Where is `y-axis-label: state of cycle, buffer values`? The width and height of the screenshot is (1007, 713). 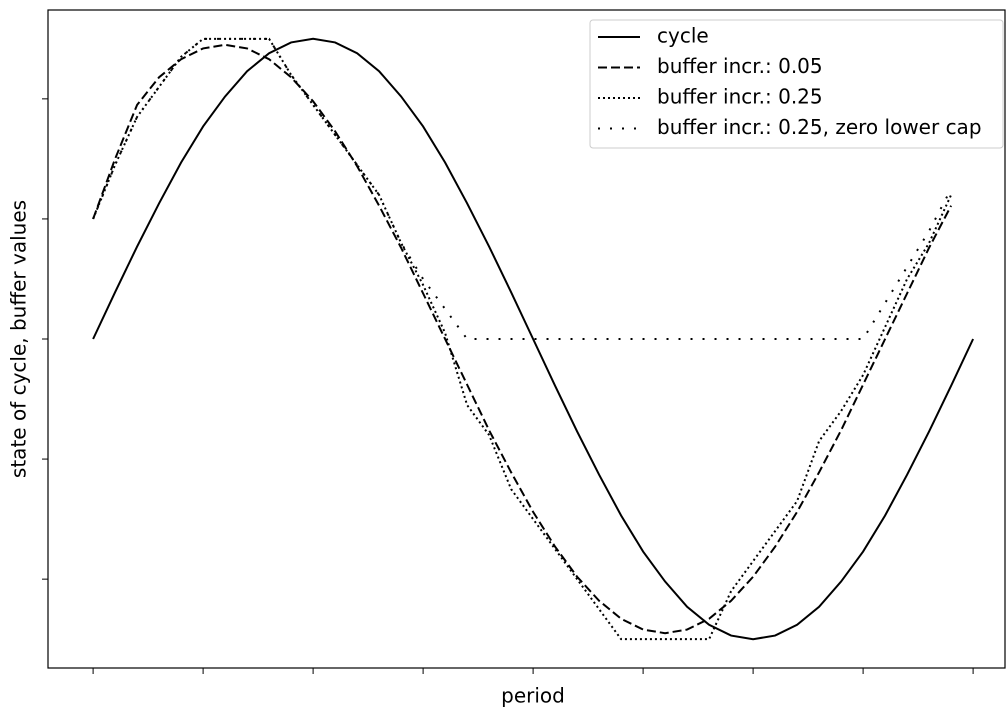 y-axis-label: state of cycle, buffer values is located at coordinates (19, 339).